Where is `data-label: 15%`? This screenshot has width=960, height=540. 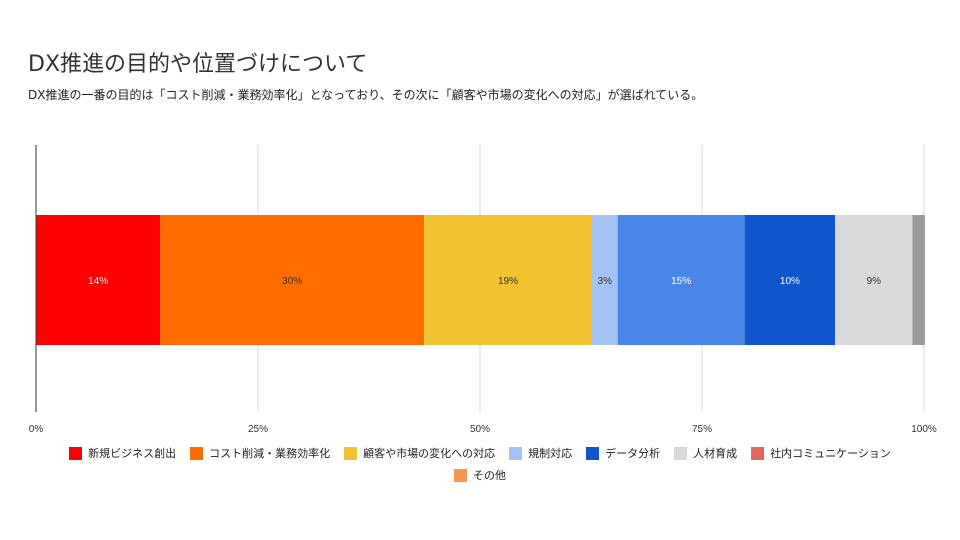 data-label: 15% is located at coordinates (681, 281).